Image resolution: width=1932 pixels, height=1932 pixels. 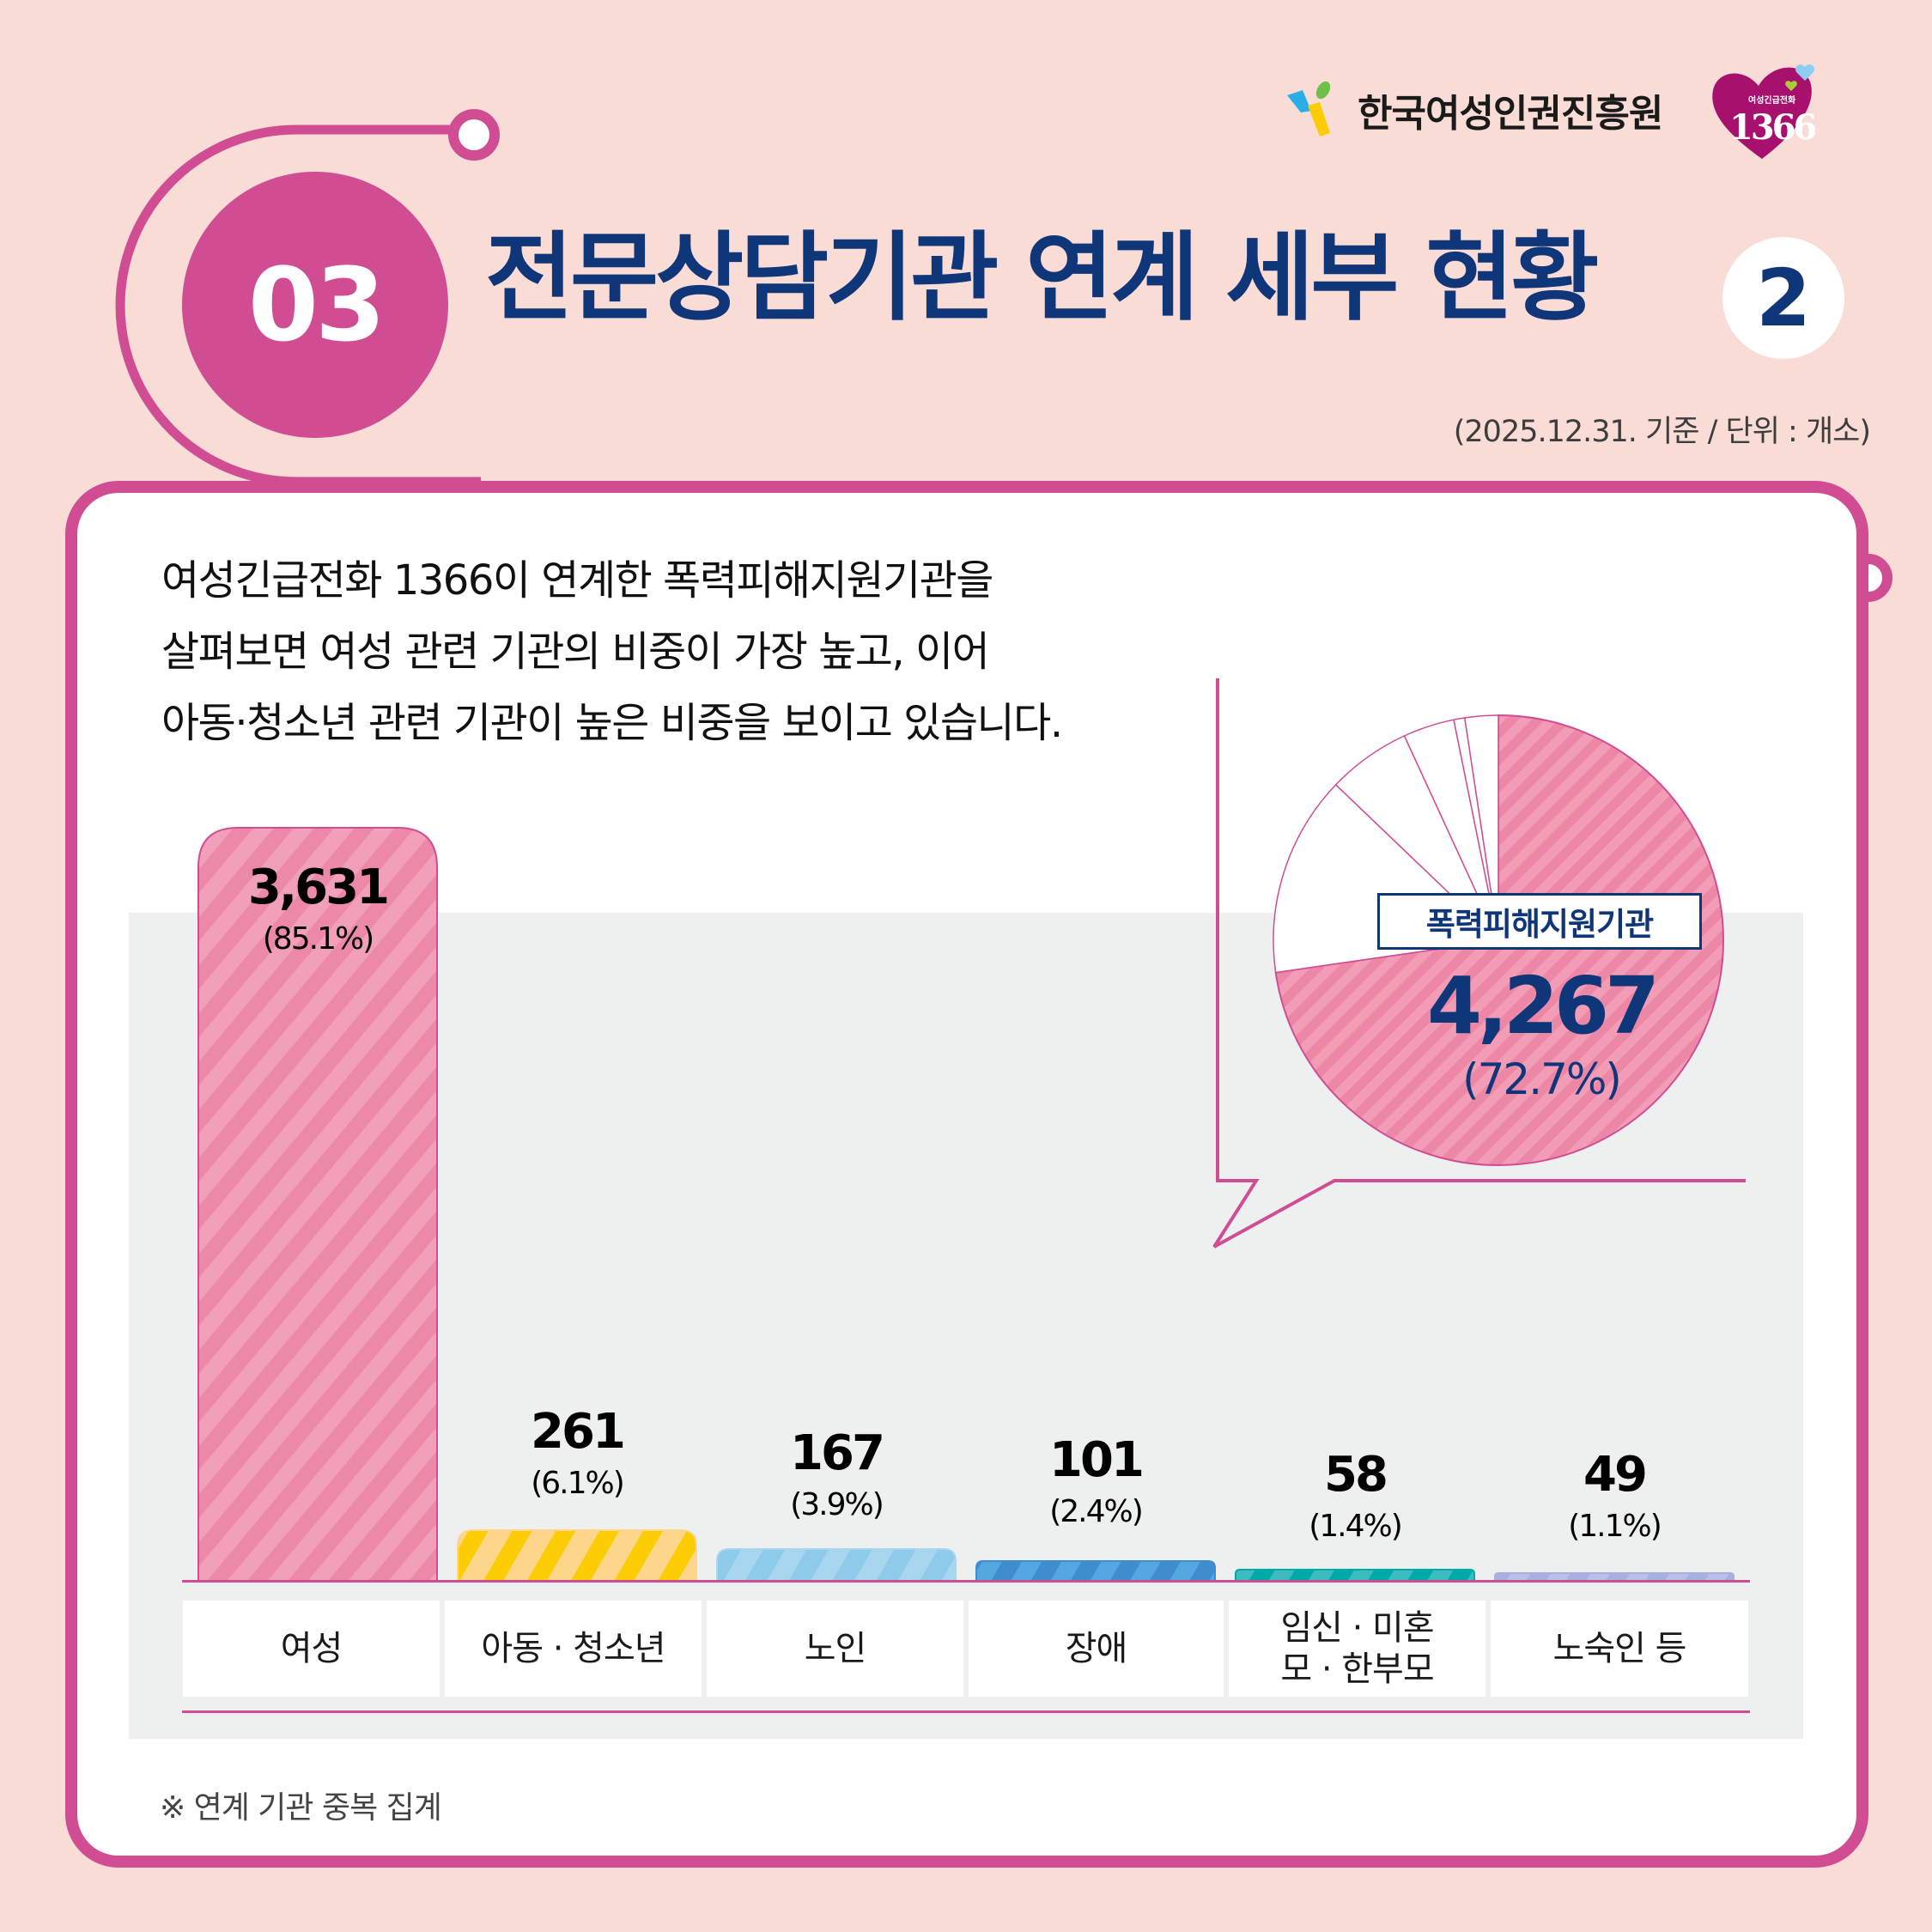 What do you see at coordinates (966, 1581) in the screenshot?
I see `bar-baseline` at bounding box center [966, 1581].